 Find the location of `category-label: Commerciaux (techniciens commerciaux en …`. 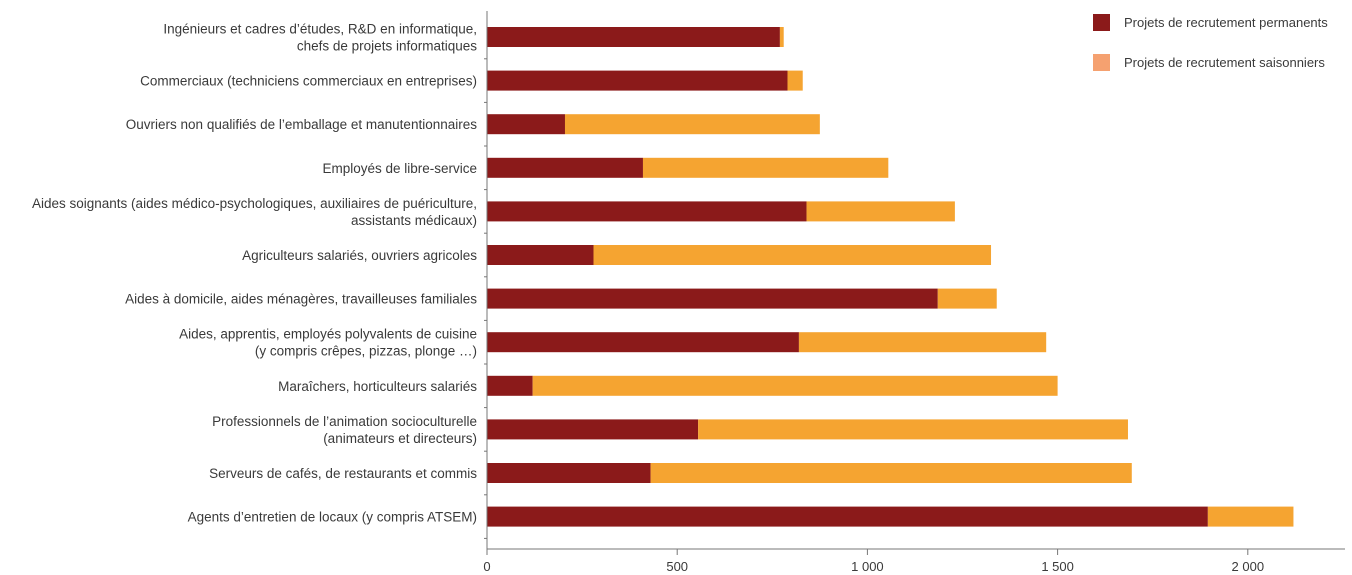

category-label: Commerciaux (techniciens commerciaux en … is located at coordinates (308, 81).